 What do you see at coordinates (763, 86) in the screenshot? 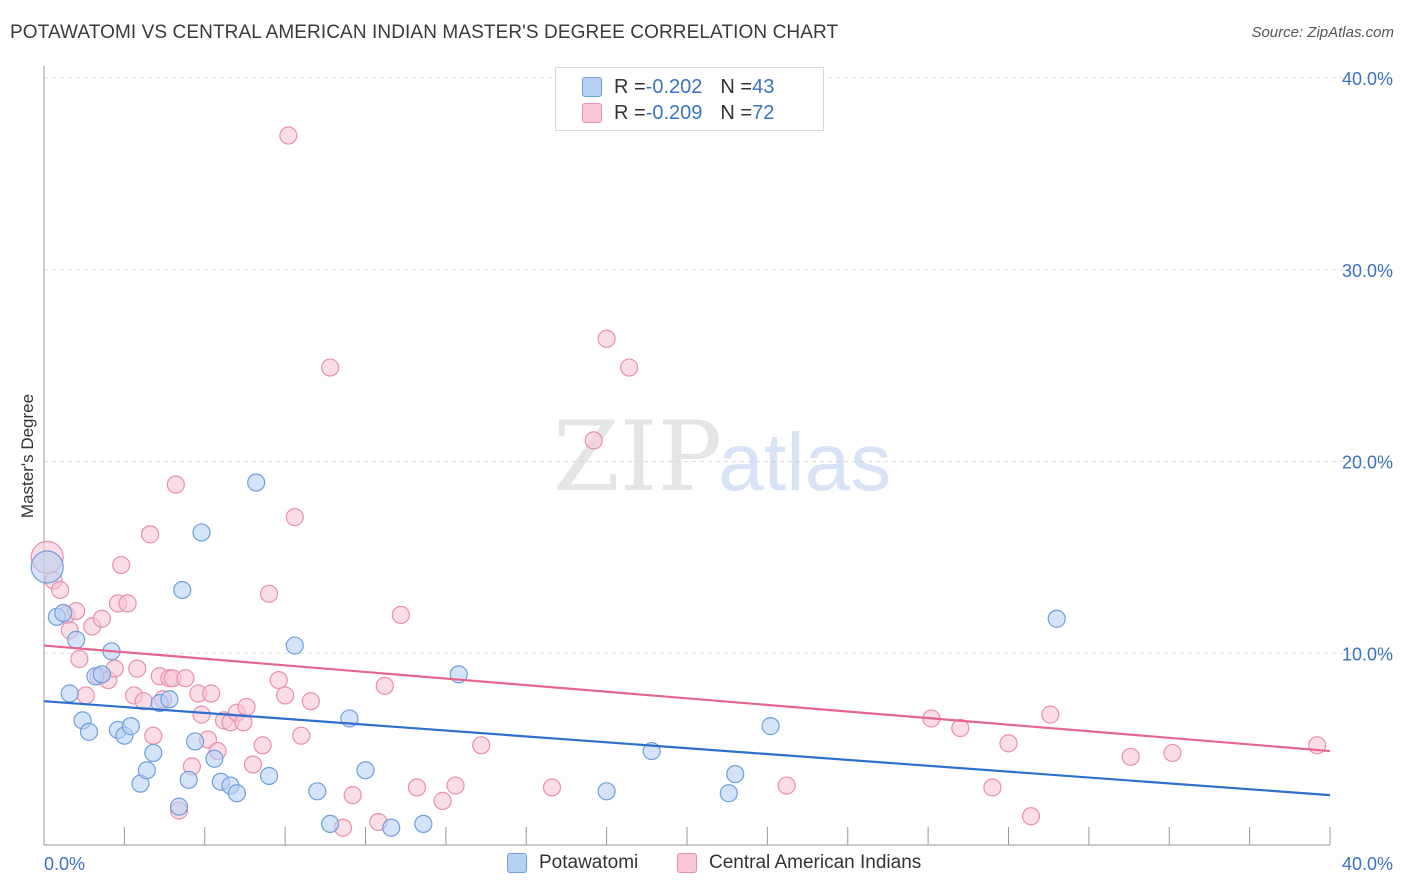
I see `n-value: 43` at bounding box center [763, 86].